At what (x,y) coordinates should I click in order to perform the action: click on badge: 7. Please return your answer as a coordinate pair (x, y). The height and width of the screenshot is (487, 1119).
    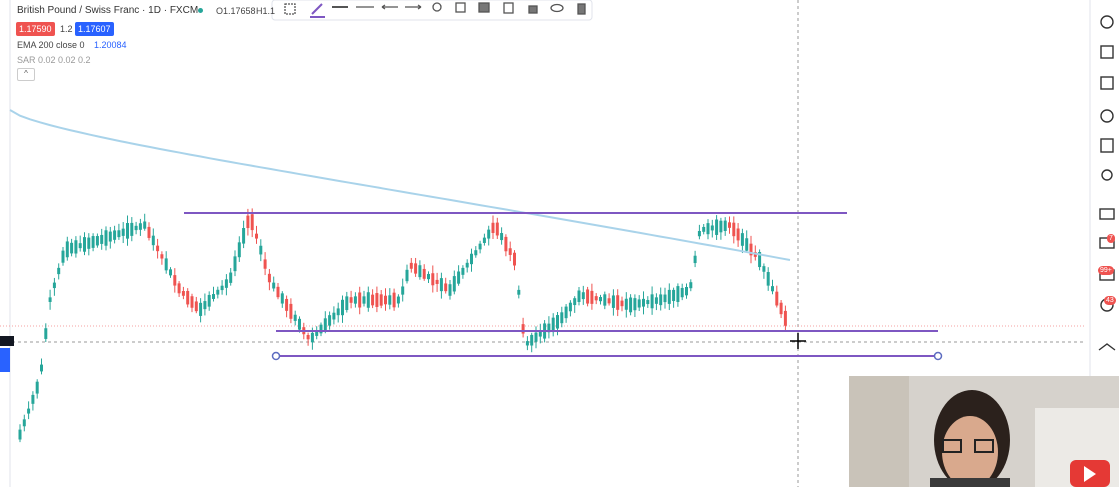
    Looking at the image, I should click on (1111, 238).